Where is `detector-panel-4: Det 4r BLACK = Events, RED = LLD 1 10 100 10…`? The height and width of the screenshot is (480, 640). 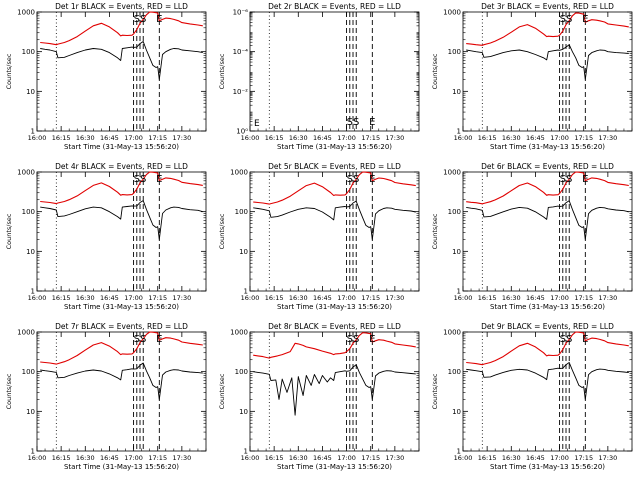
detector-panel-4: Det 4r BLACK = Events, RED = LLD 1 10 100 10… is located at coordinates (106, 236).